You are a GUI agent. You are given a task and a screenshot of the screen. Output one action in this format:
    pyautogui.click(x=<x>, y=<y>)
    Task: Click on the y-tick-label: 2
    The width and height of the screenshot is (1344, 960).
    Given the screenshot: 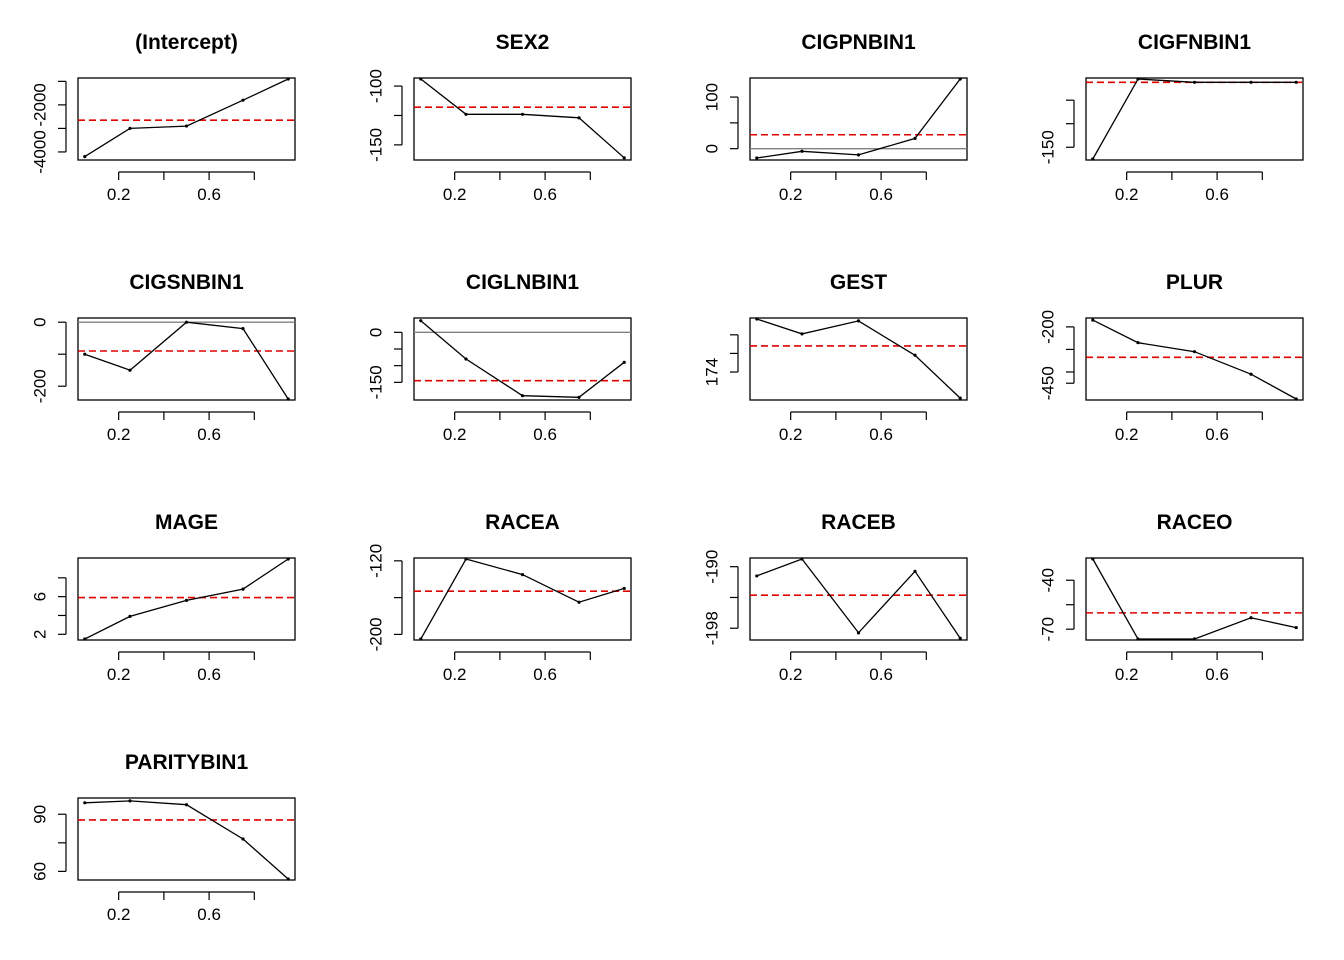 What is the action you would take?
    pyautogui.click(x=40, y=634)
    